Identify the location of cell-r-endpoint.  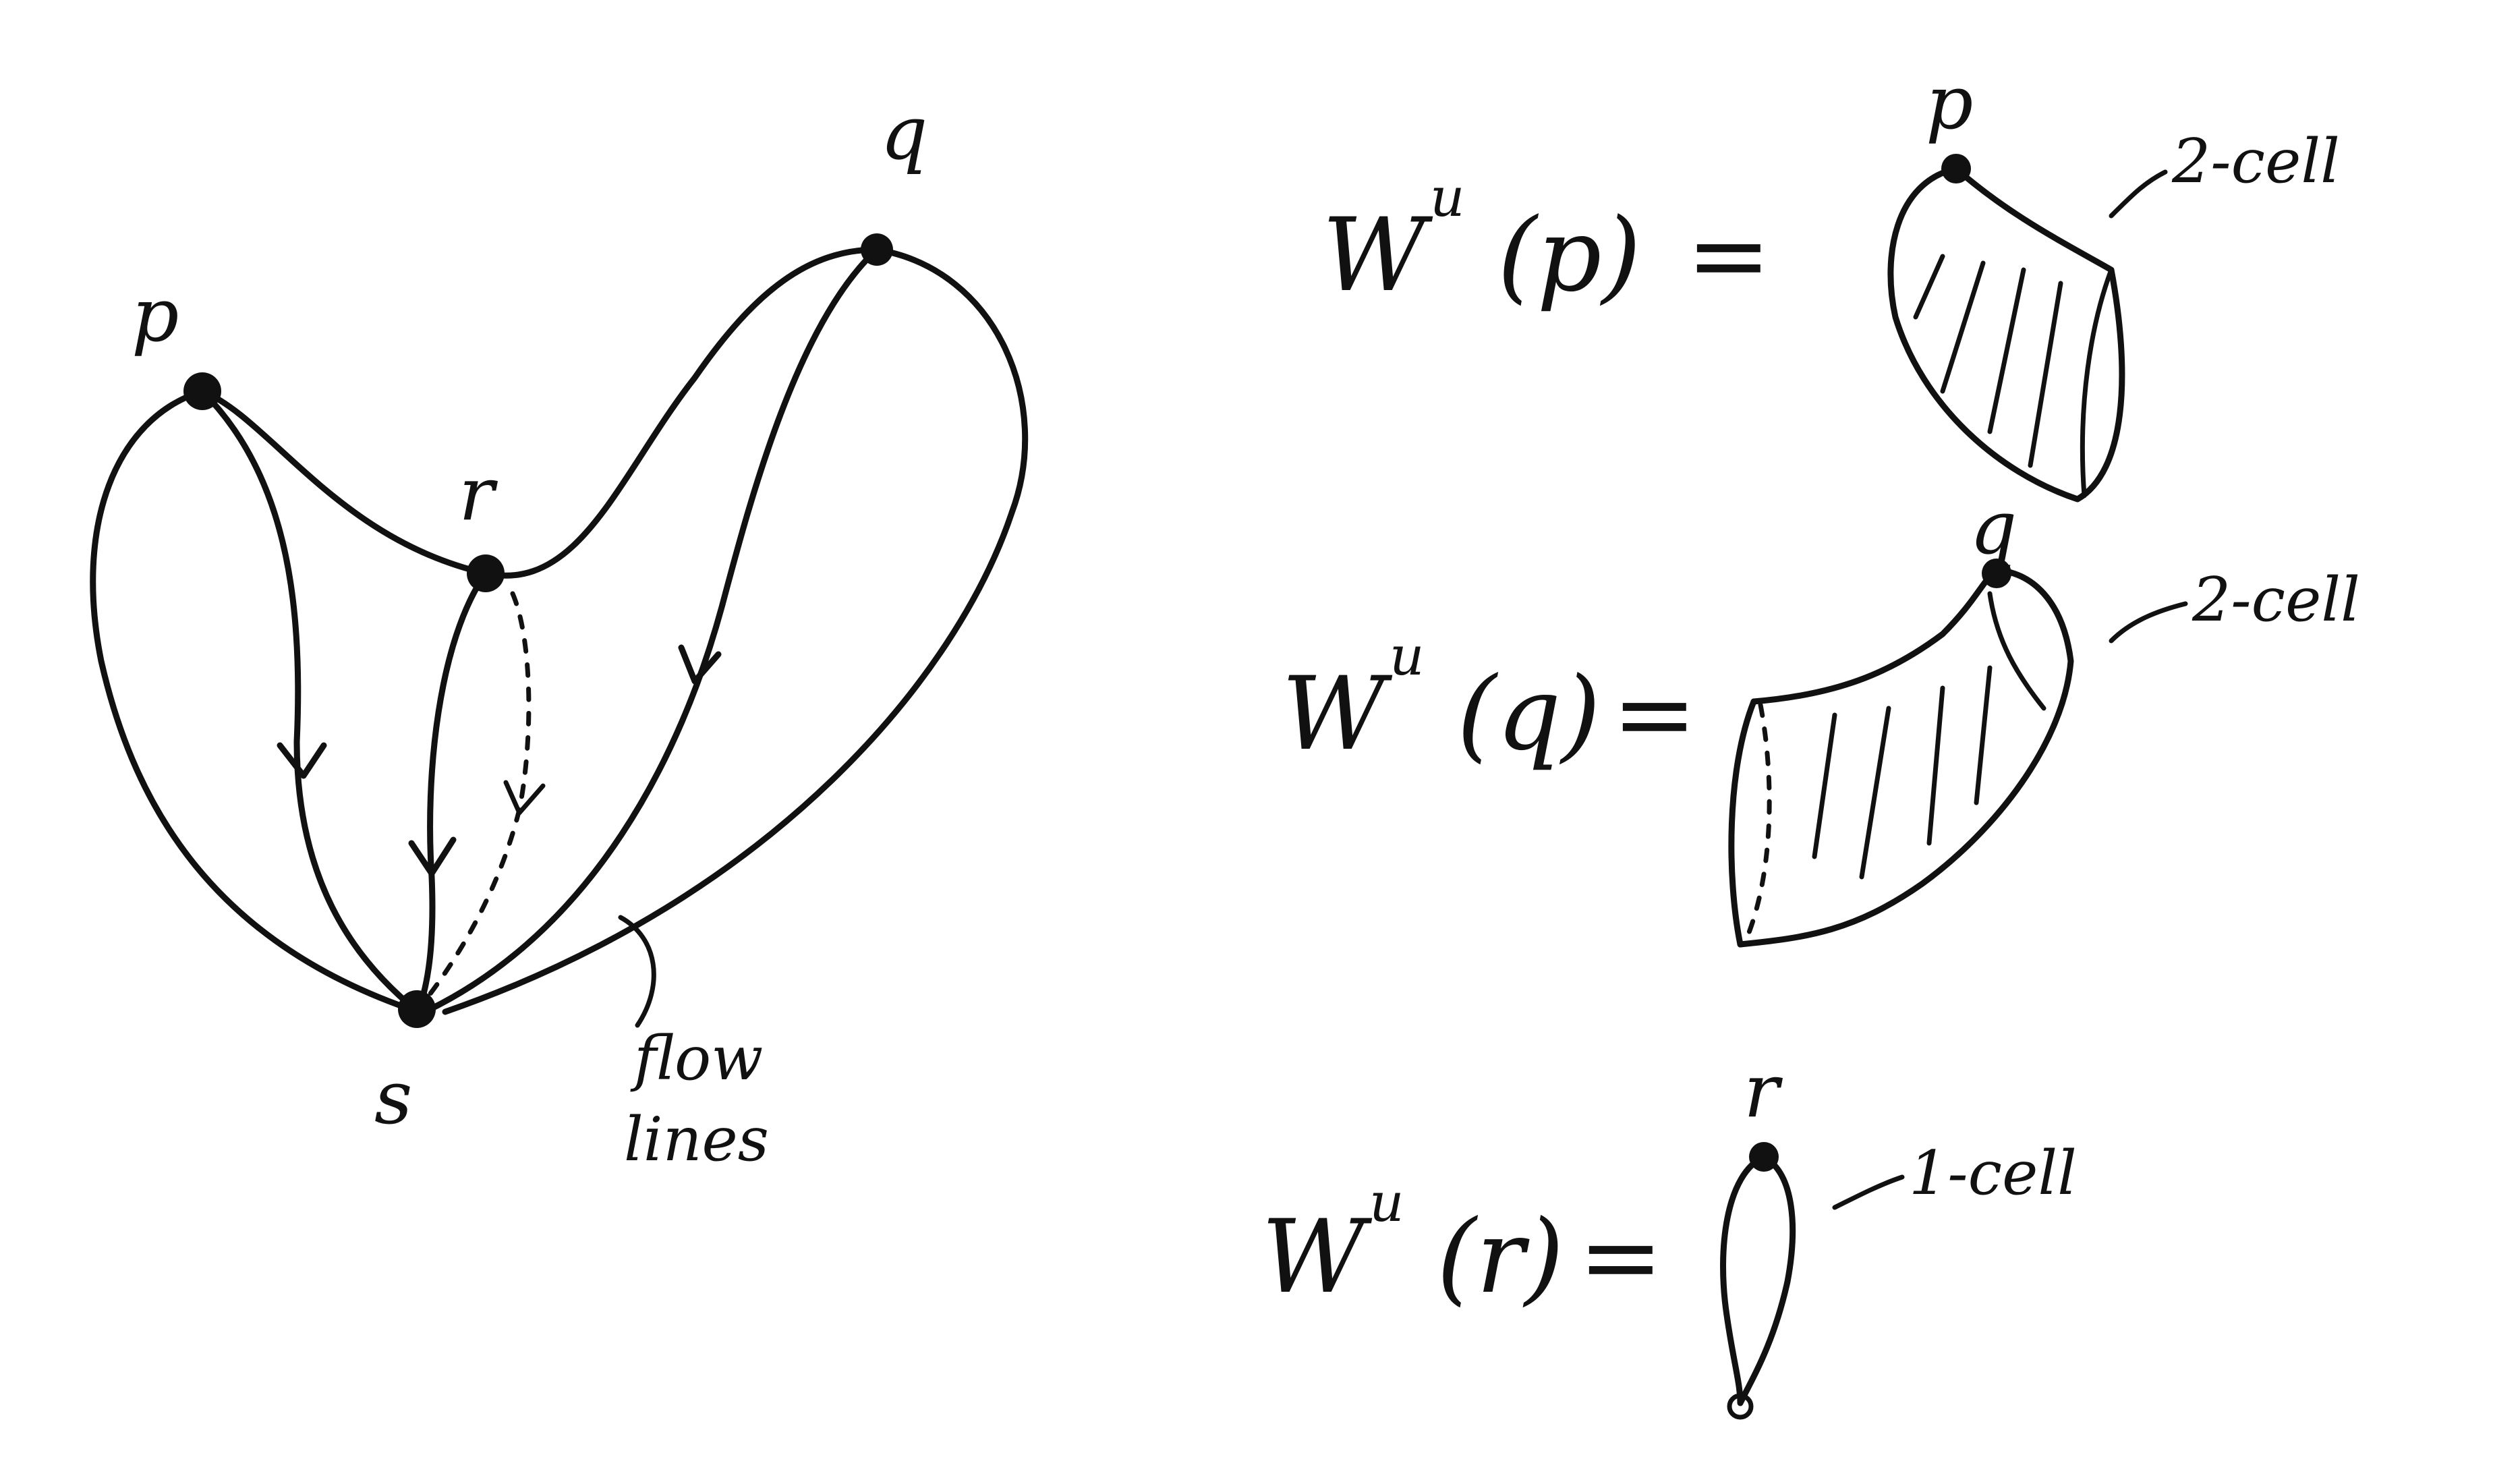
(1740, 1406).